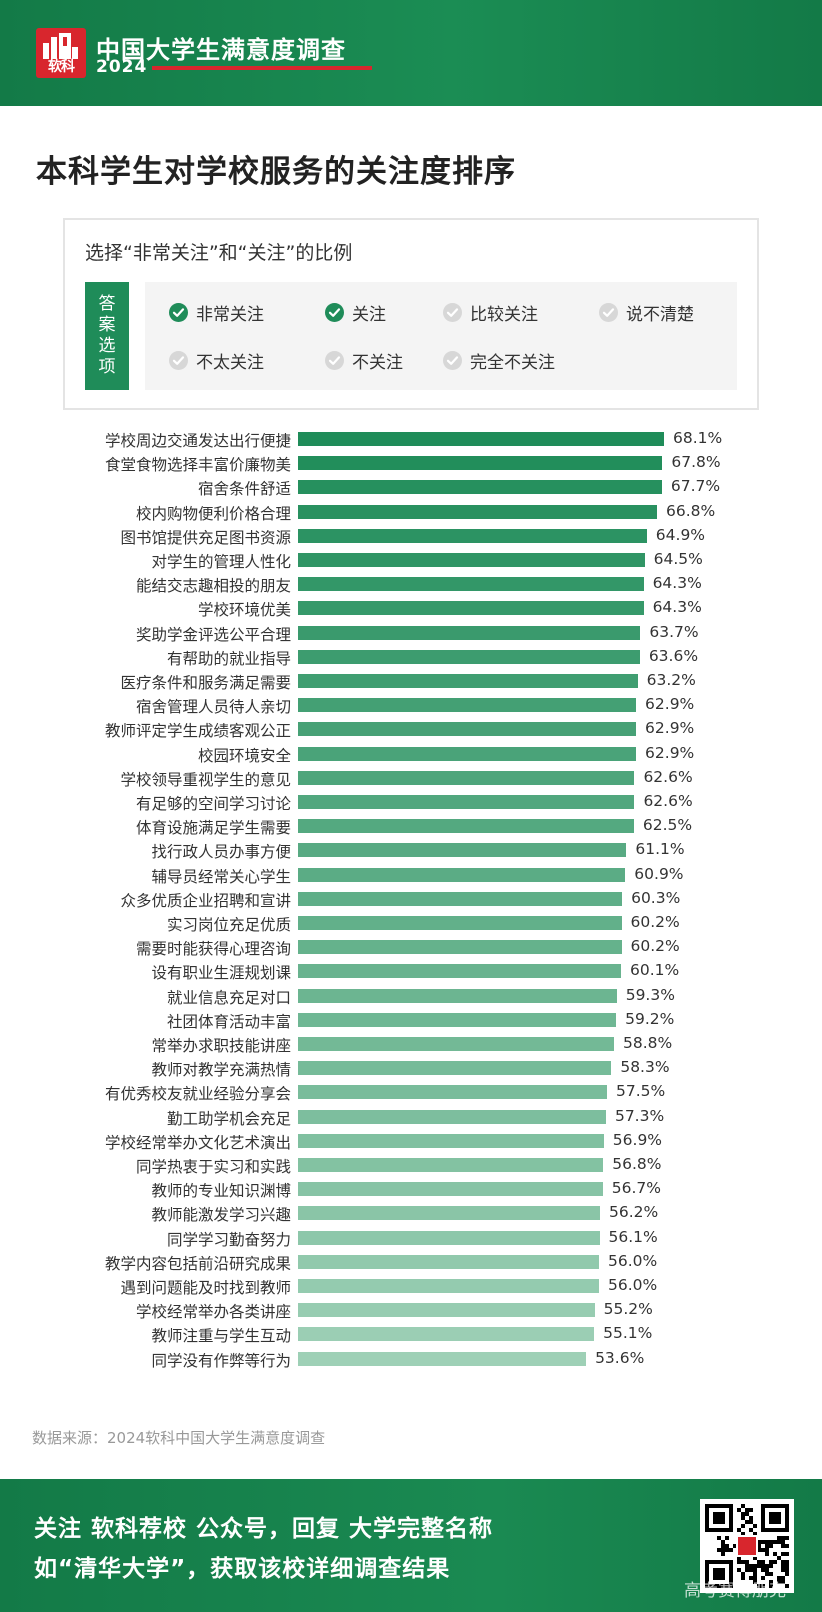 The width and height of the screenshot is (822, 1612). Describe the element at coordinates (107, 346) in the screenshot. I see `tag-char: 选` at that location.